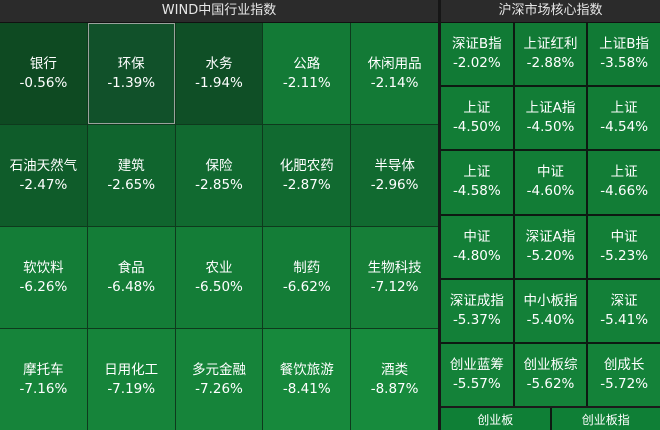 The width and height of the screenshot is (660, 430). I want to click on core-index-tile: 上证 -4.58%, so click(477, 182).